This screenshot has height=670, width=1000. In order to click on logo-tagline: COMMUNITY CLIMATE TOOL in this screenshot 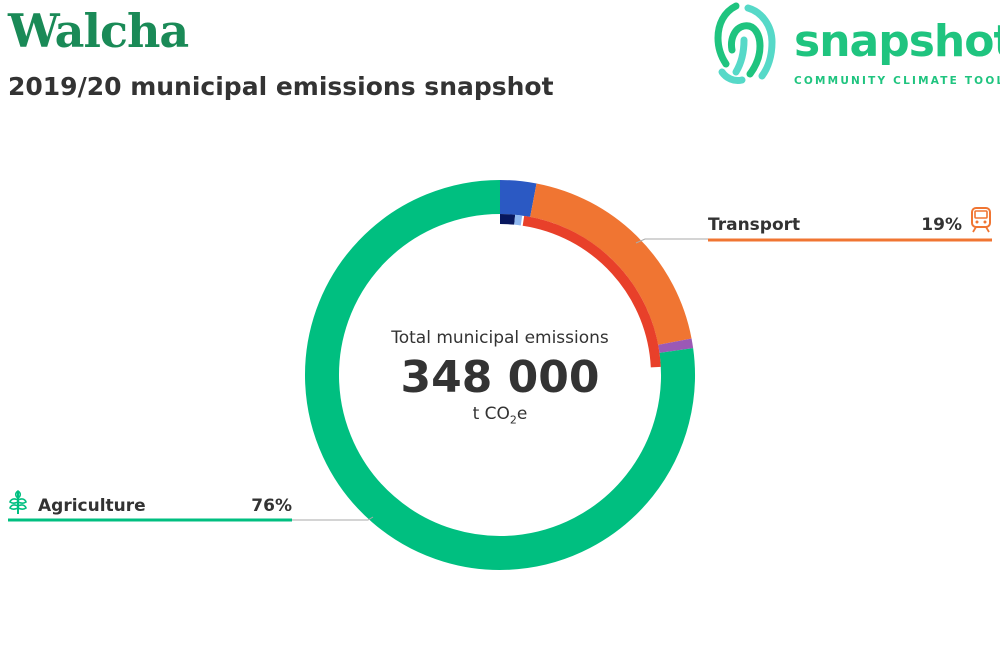, I will do `click(897, 81)`.